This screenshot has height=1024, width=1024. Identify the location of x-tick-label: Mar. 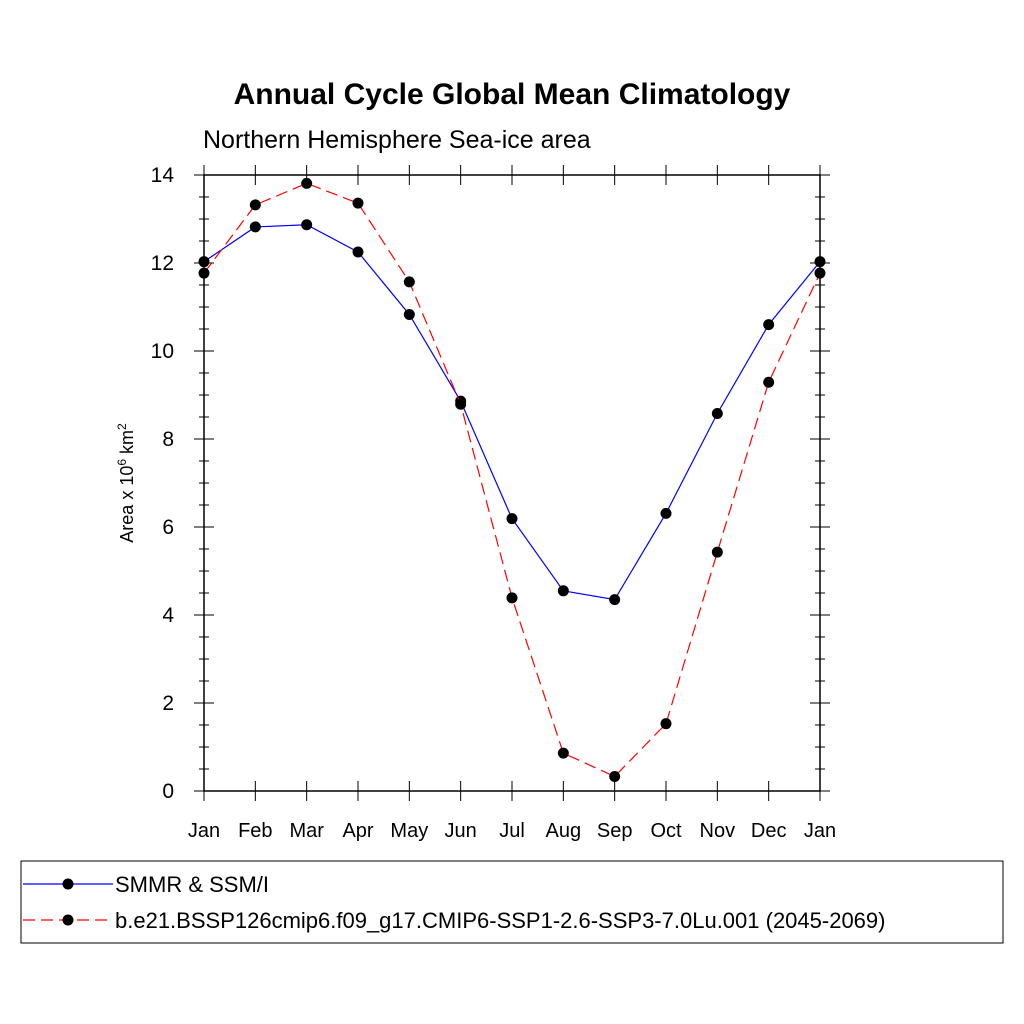
(306, 831).